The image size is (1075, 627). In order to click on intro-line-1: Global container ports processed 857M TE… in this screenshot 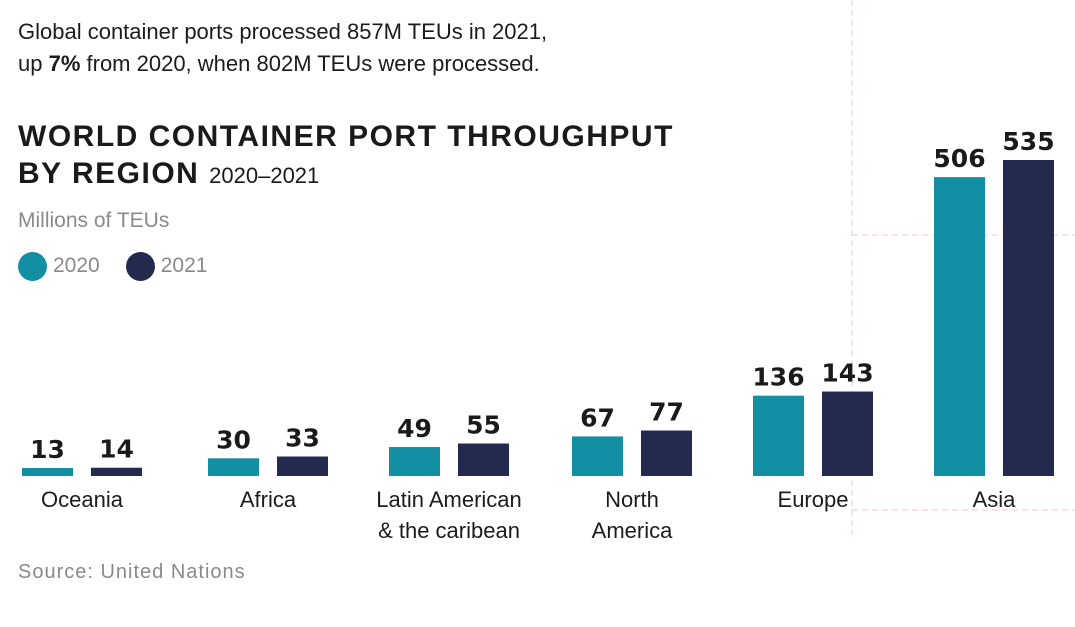, I will do `click(283, 31)`.